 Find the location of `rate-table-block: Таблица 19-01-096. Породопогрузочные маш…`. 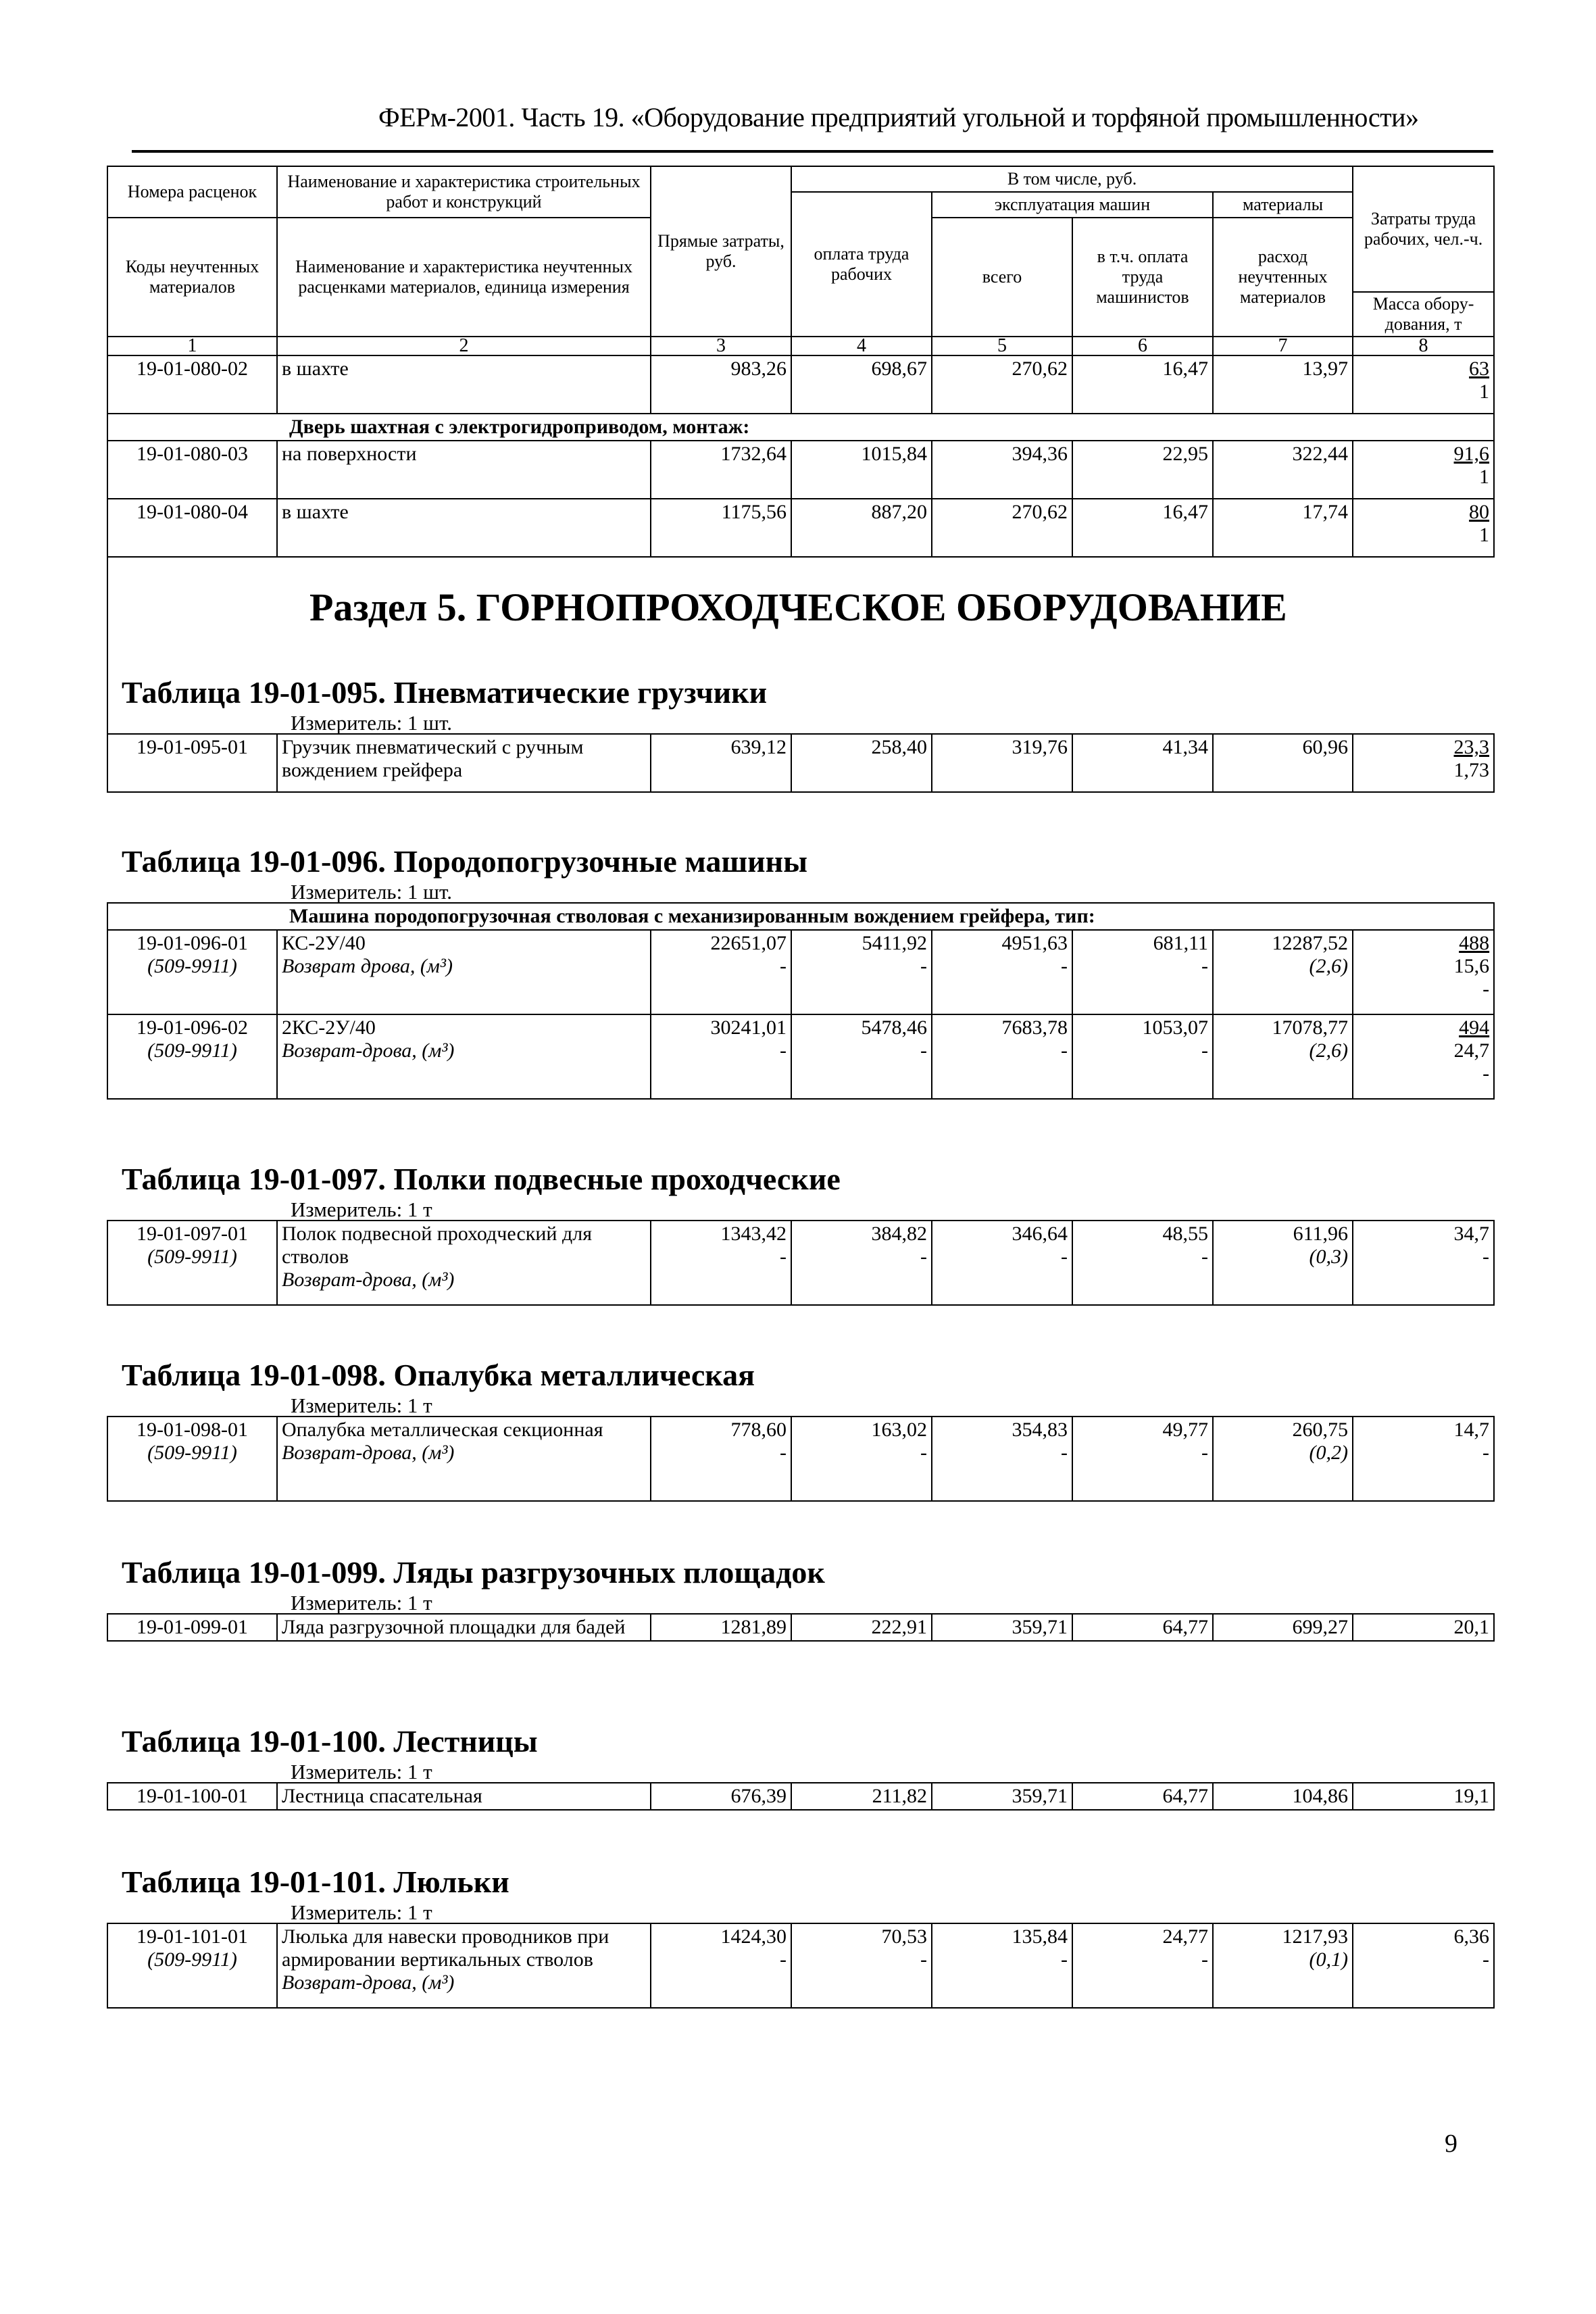

rate-table-block: Таблица 19-01-096. Породопогрузочные маш… is located at coordinates (801, 970).